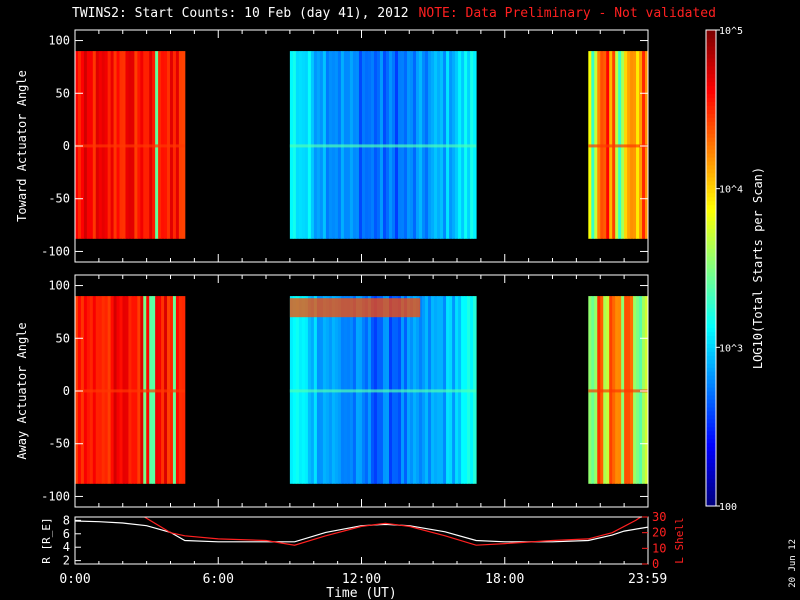  Describe the element at coordinates (59, 286) in the screenshot. I see `away-ytick-label: 100` at that location.